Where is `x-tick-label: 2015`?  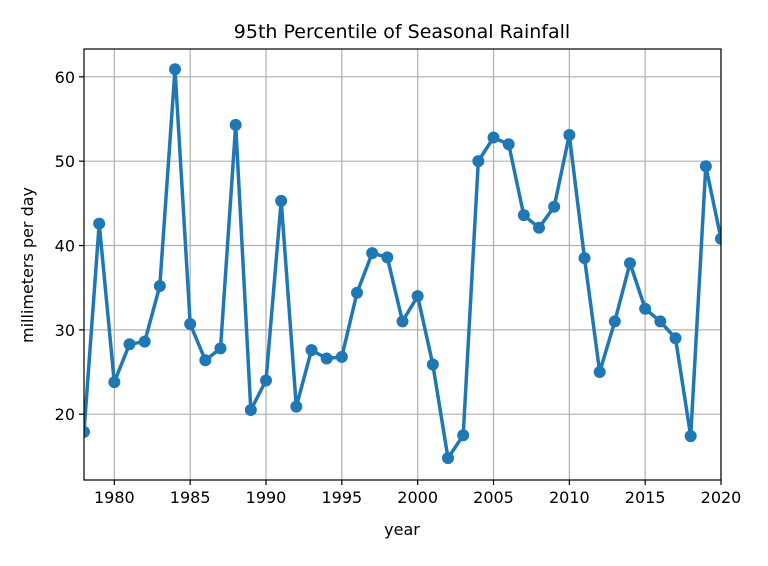
x-tick-label: 2015 is located at coordinates (645, 497).